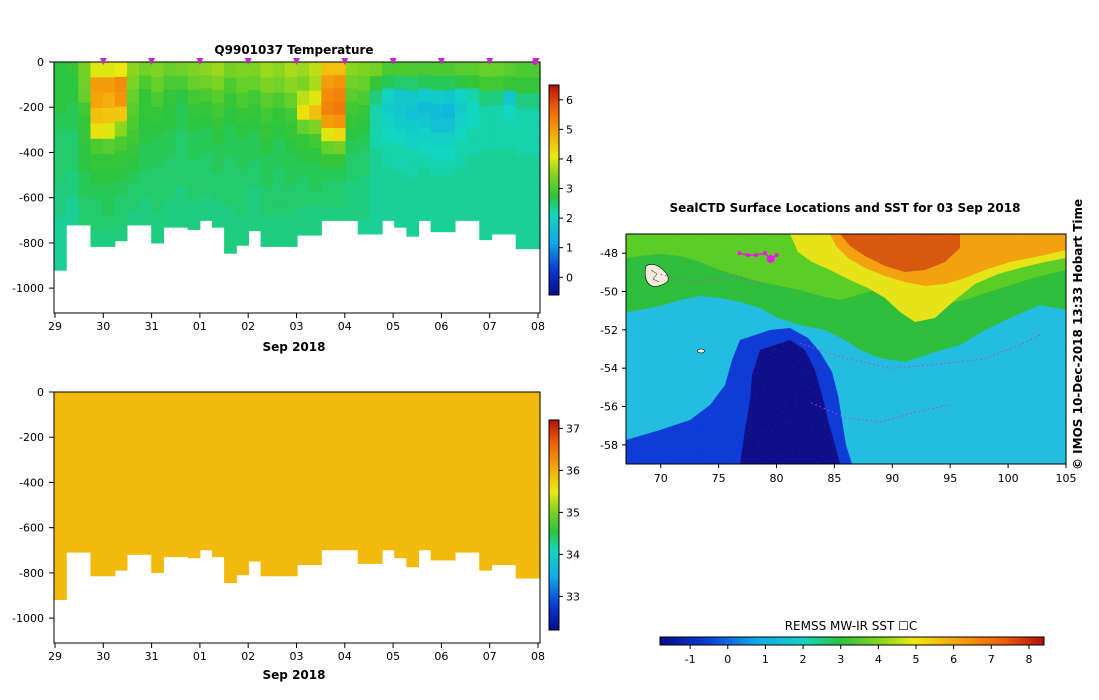 The width and height of the screenshot is (1099, 700). I want to click on colorbar-tick-label: 1, so click(765, 659).